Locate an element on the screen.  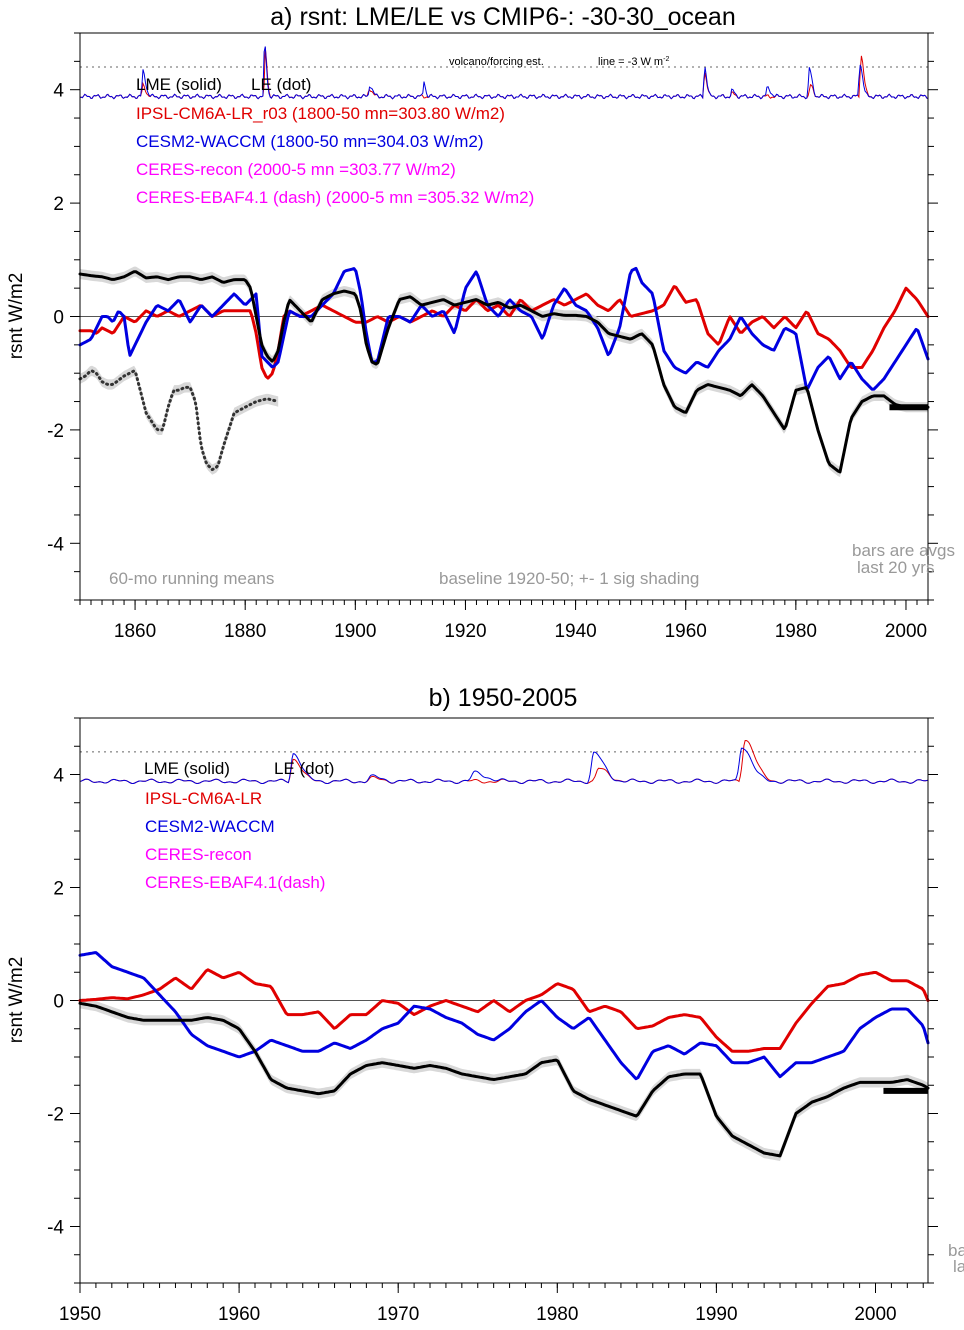
panel-b-legend-cesm: CESM2-WACCM is located at coordinates (210, 826).